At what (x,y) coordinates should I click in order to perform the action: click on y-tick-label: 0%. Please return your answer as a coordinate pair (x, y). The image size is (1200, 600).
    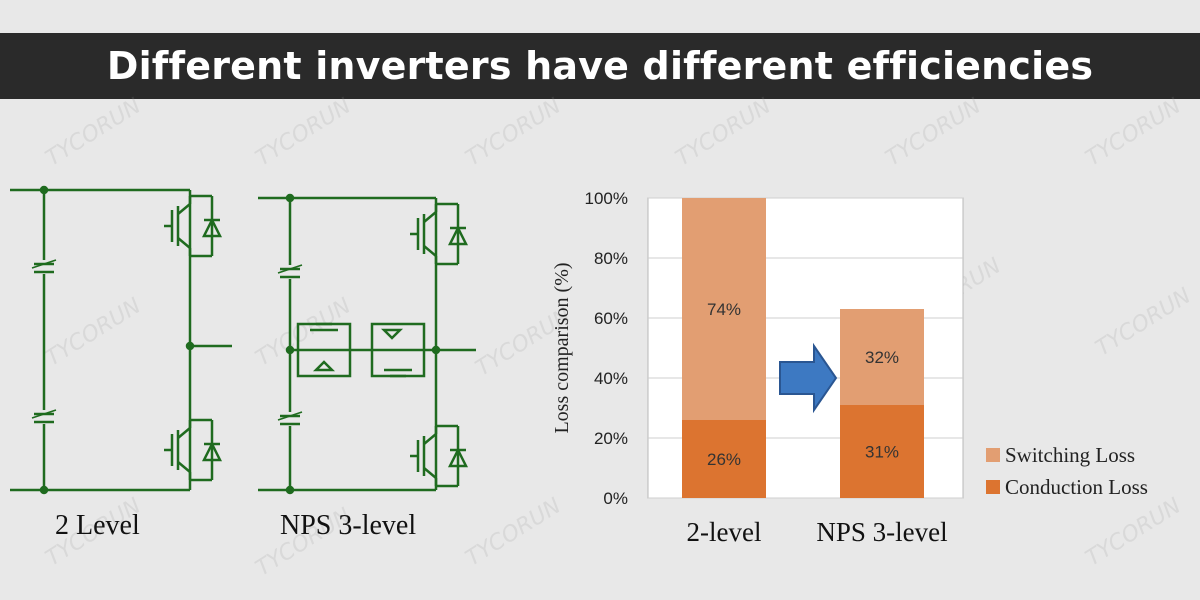
    Looking at the image, I should click on (615, 498).